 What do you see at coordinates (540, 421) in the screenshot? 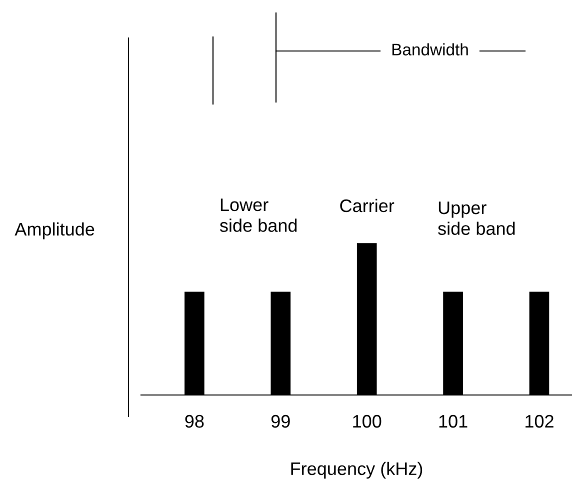
I see `x-tick-label: 102` at bounding box center [540, 421].